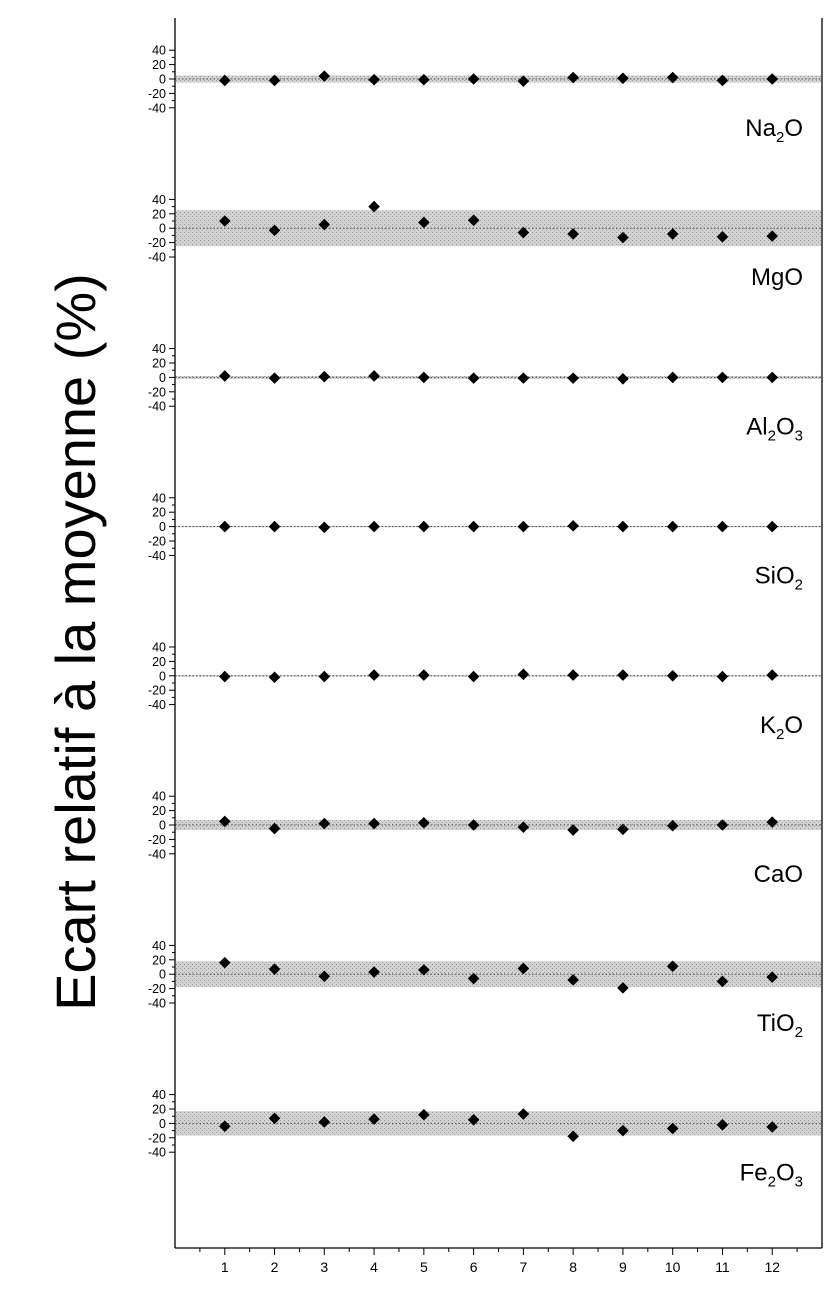 This screenshot has width=827, height=1293. Describe the element at coordinates (781, 727) in the screenshot. I see `oxide-label: K2O` at that location.